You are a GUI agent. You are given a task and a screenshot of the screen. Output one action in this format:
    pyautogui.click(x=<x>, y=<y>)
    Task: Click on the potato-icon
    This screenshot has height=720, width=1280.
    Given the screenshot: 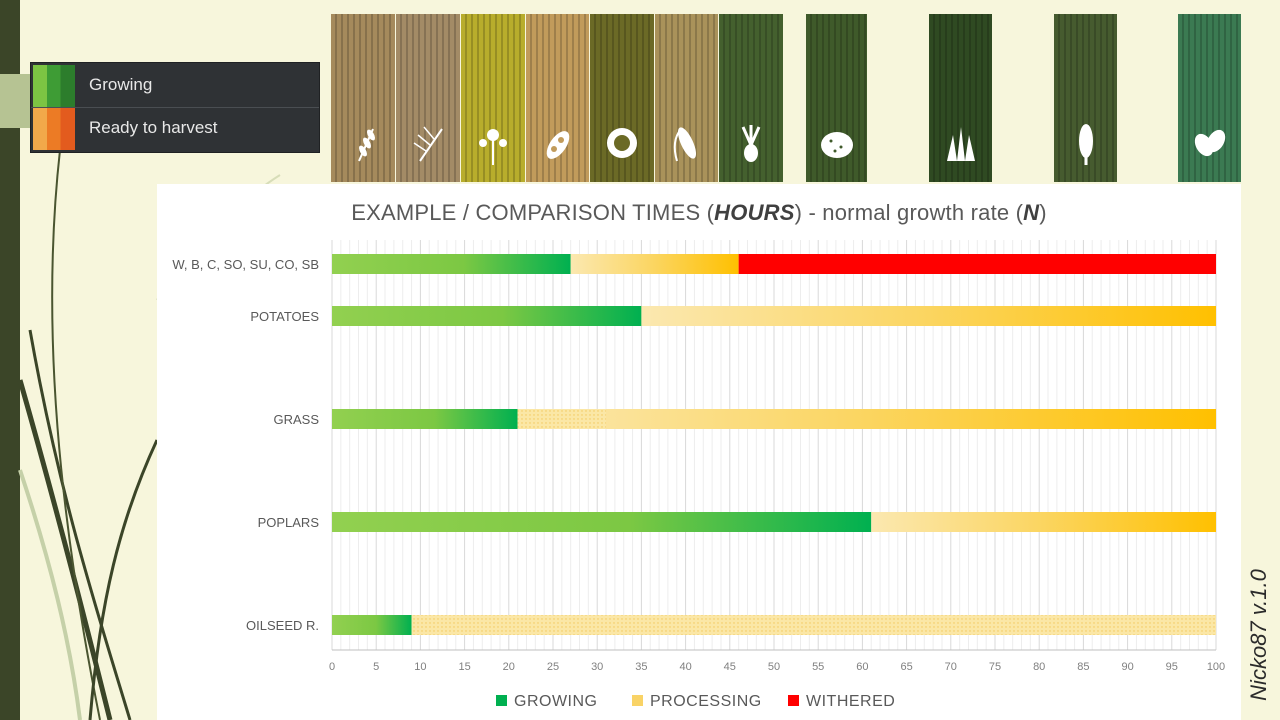 What is the action you would take?
    pyautogui.click(x=837, y=146)
    